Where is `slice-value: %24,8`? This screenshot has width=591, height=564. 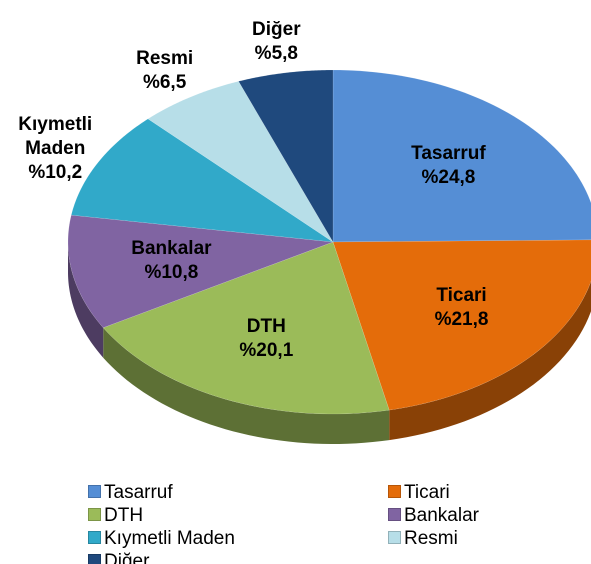 slice-value: %24,8 is located at coordinates (448, 178).